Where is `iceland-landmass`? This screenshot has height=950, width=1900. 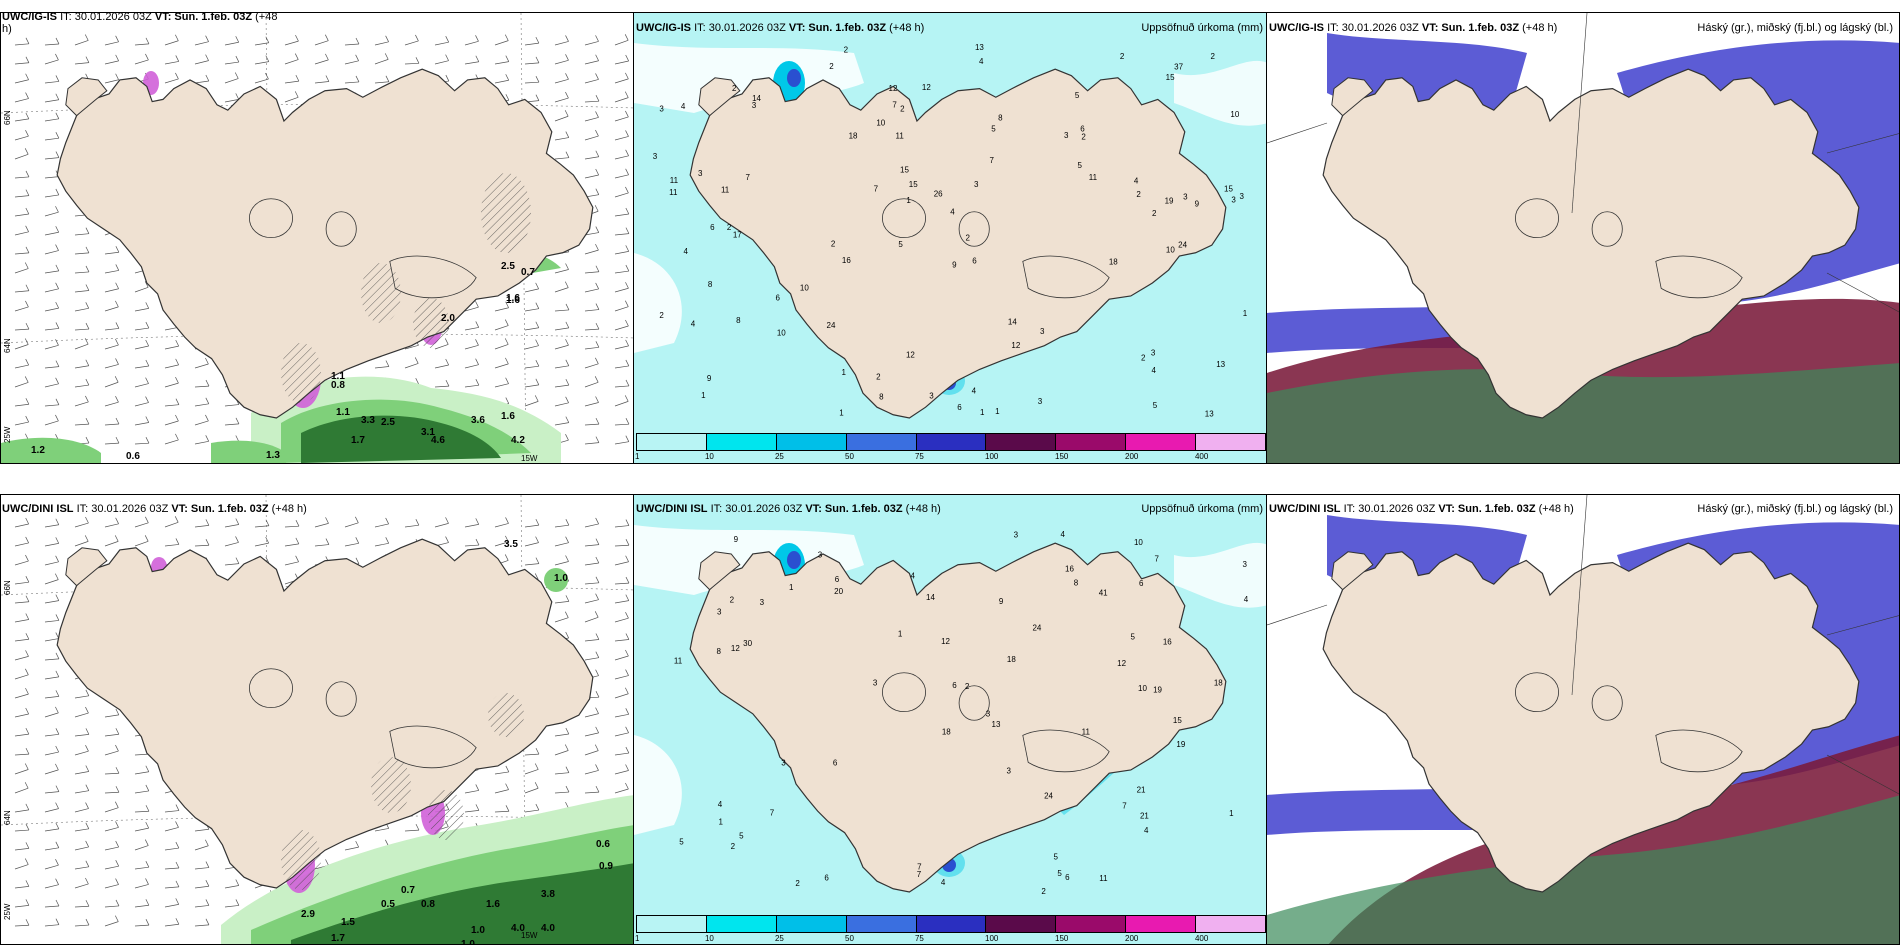
iceland-landmass is located at coordinates (958, 243).